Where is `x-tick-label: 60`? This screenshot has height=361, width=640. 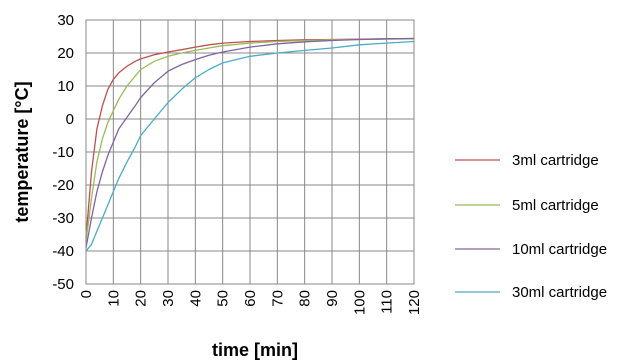 x-tick-label: 60 is located at coordinates (250, 298).